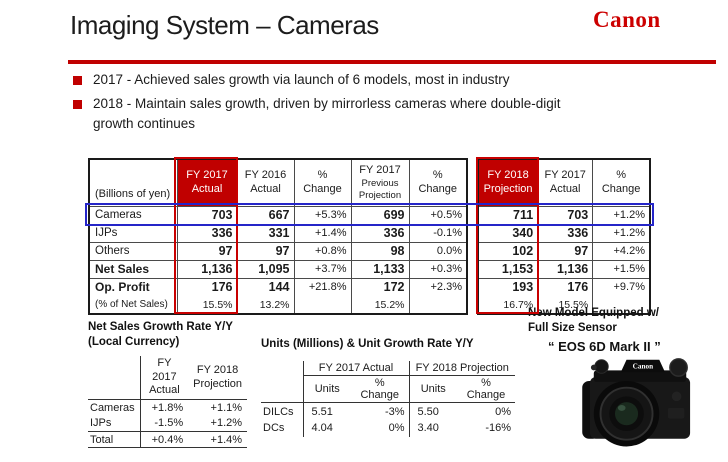  Describe the element at coordinates (388, 428) in the screenshot. I see `table-row-dcs: DCs 4.04 0% 3.40 -16%` at that location.